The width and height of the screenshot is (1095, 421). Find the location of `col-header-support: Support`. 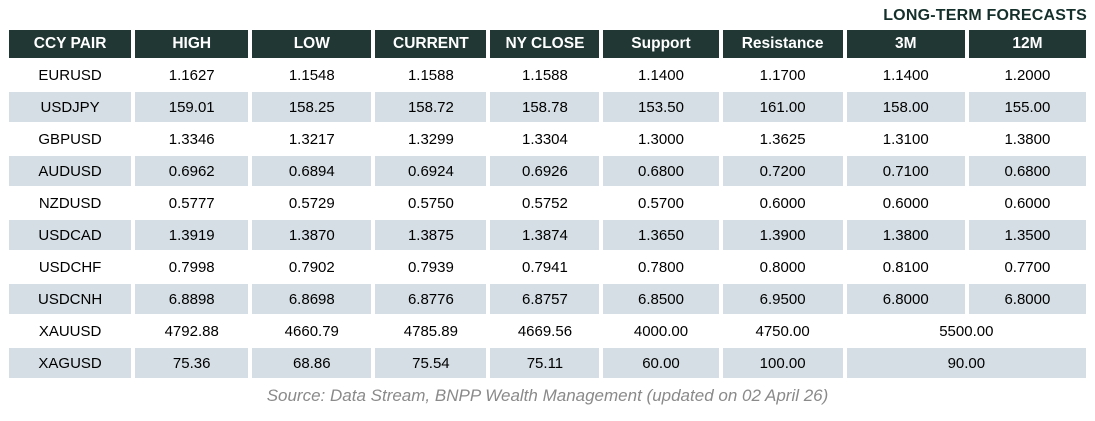

col-header-support: Support is located at coordinates (661, 44).